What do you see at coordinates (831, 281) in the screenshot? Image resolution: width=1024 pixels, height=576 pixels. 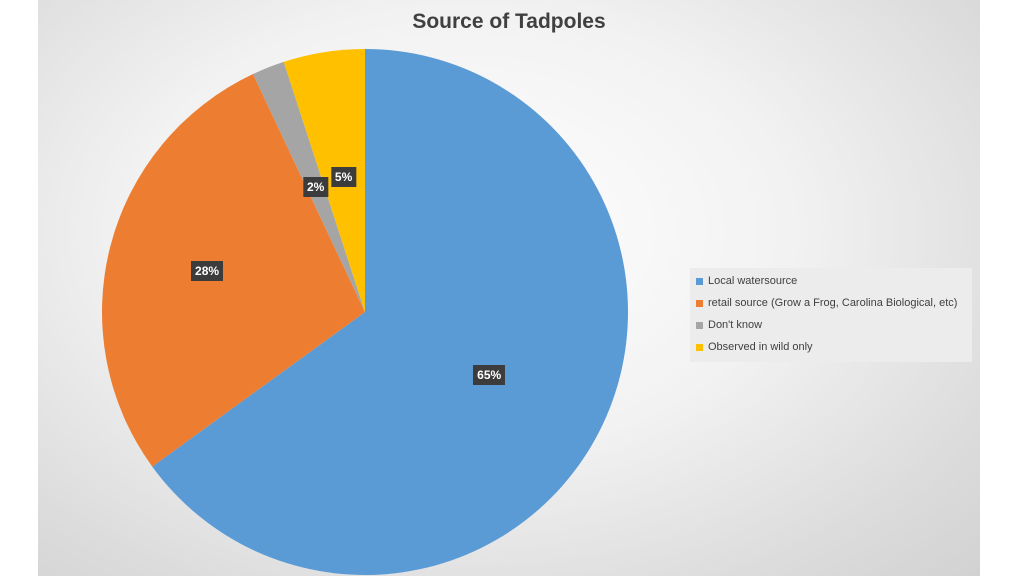 I see `legend-item: Local watersource` at bounding box center [831, 281].